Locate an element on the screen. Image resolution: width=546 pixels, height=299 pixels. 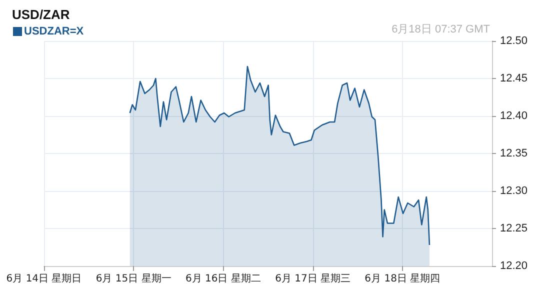
x-tick-label: 6月 14日 星期日 is located at coordinates (44, 278).